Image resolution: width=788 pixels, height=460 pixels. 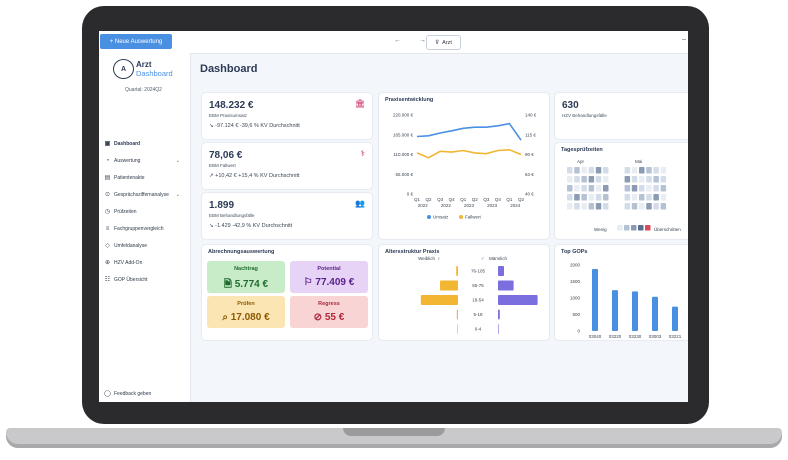 What do you see at coordinates (492, 205) in the screenshot?
I see `x-tick-year: 2023` at bounding box center [492, 205].